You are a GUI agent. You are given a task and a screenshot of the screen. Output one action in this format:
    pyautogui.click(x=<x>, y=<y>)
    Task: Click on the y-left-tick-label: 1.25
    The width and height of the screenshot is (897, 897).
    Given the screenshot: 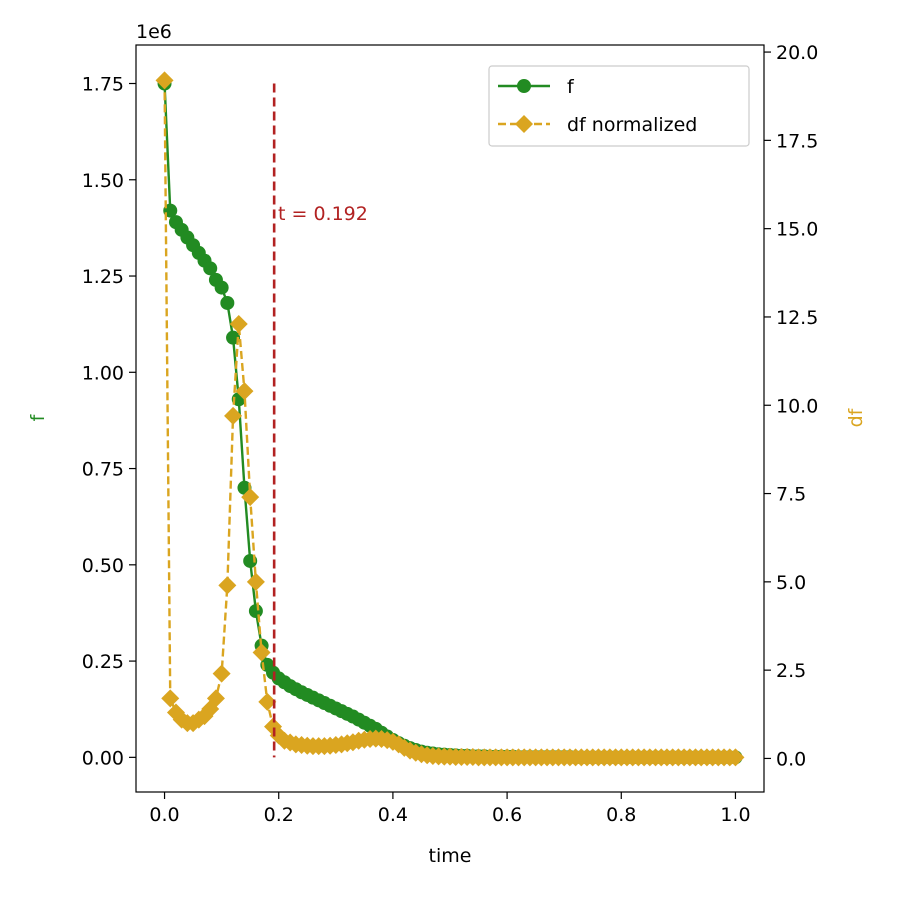 What is the action you would take?
    pyautogui.click(x=103, y=277)
    